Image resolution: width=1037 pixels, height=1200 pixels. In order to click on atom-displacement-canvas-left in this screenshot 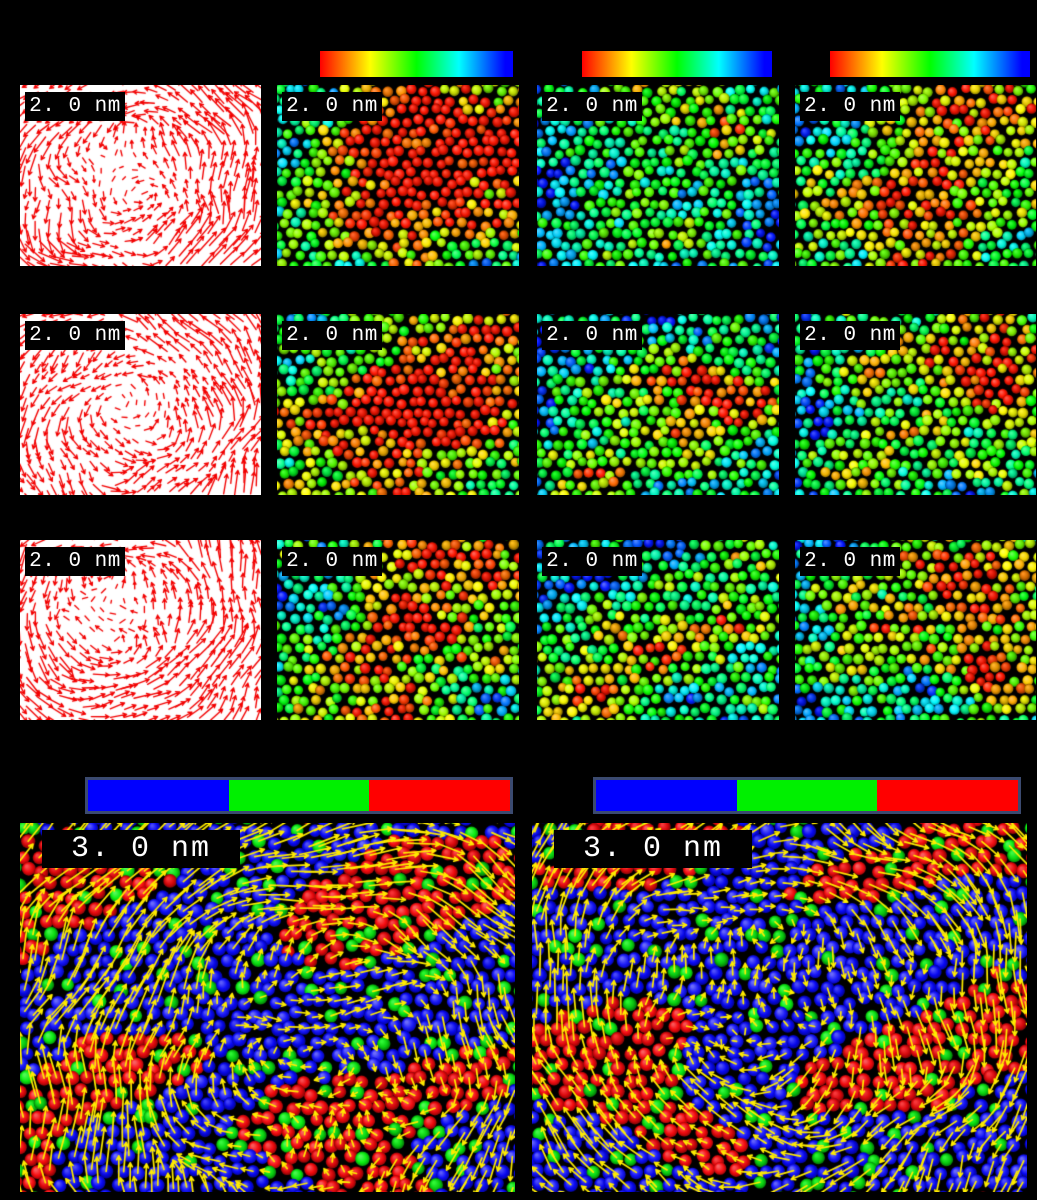, I will do `click(267, 1007)`.